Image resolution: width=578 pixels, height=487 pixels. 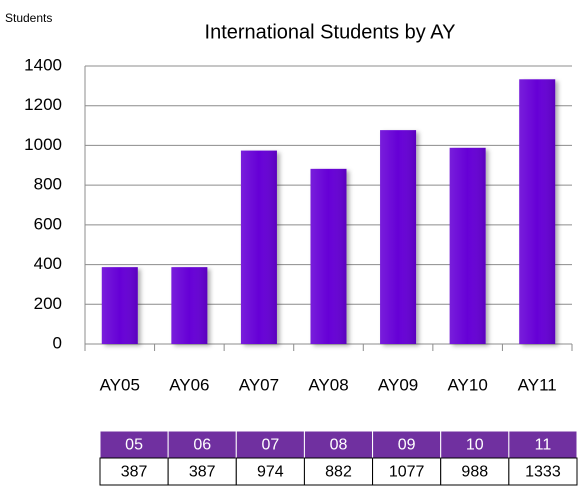 I want to click on x-tick-label: AY06, so click(x=189, y=384).